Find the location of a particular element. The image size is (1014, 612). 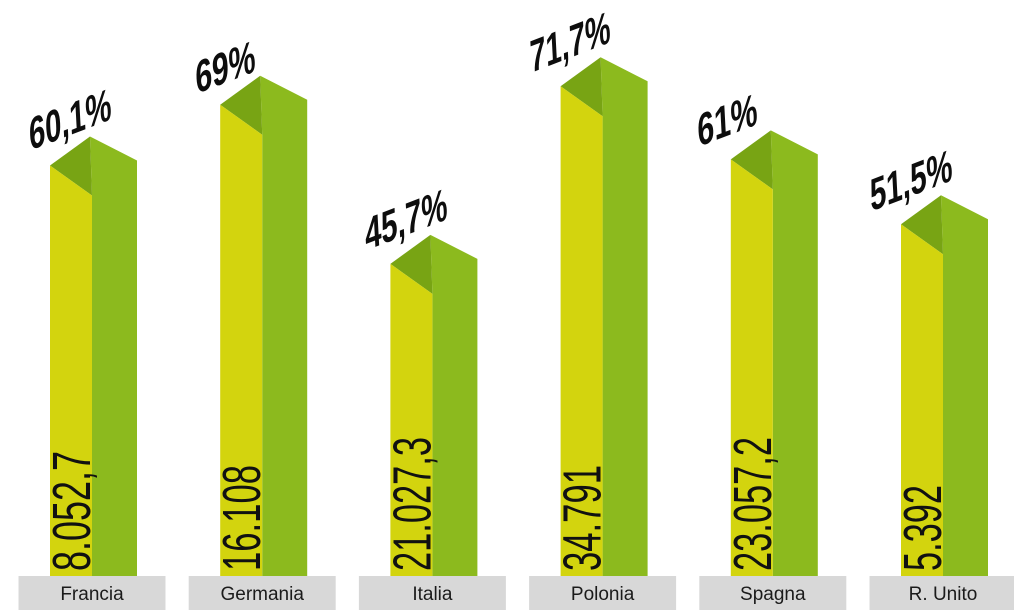

category-label: Polonia is located at coordinates (603, 594).